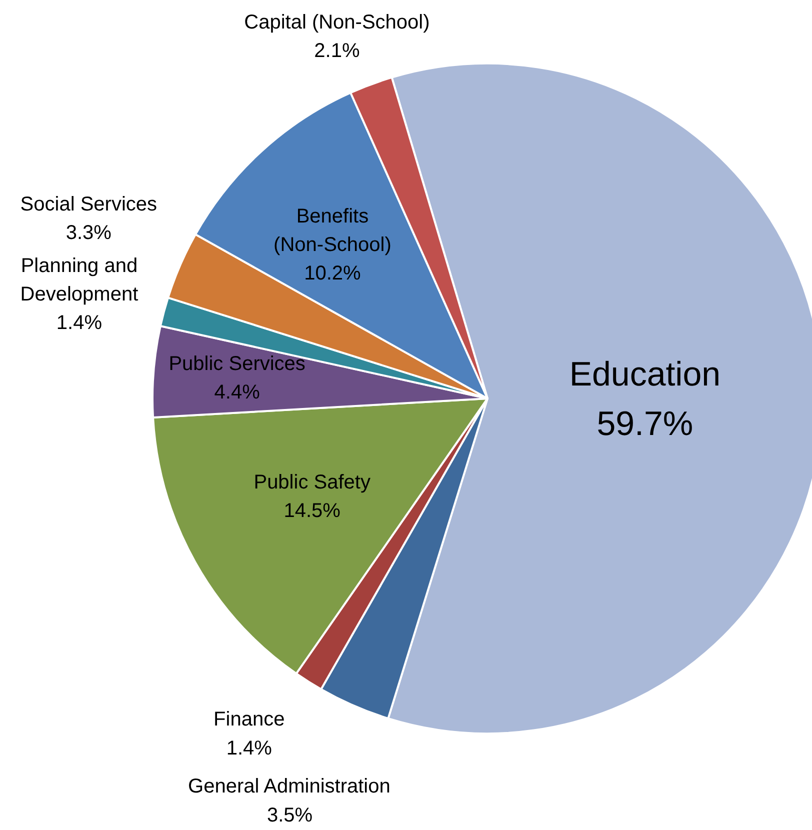  Describe the element at coordinates (333, 231) in the screenshot. I see `slice-label: Benefits (Non-School)` at that location.